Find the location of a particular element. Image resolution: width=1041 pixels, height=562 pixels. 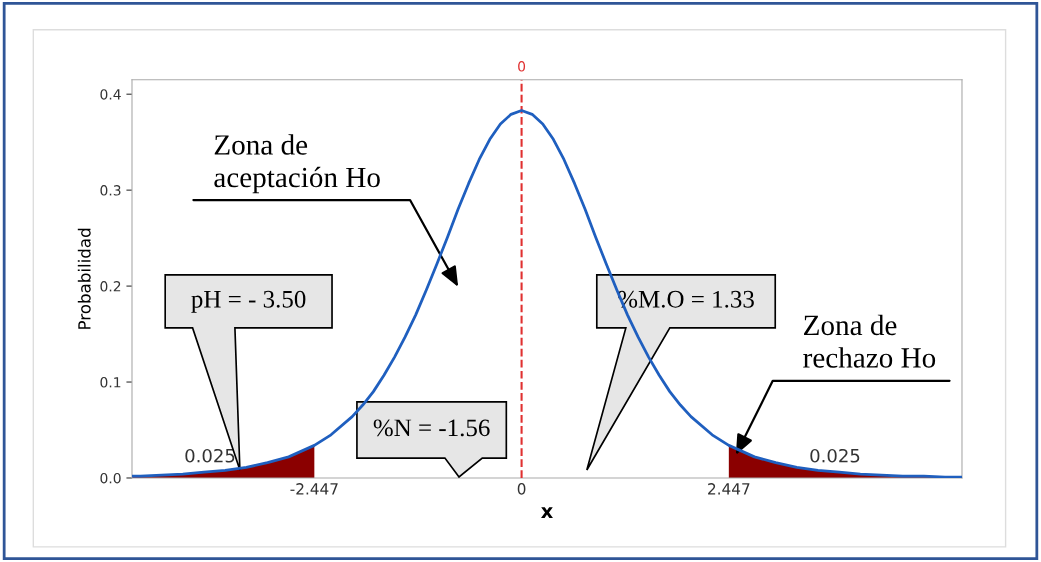

annotation: pH = - 3.50 is located at coordinates (248, 301).